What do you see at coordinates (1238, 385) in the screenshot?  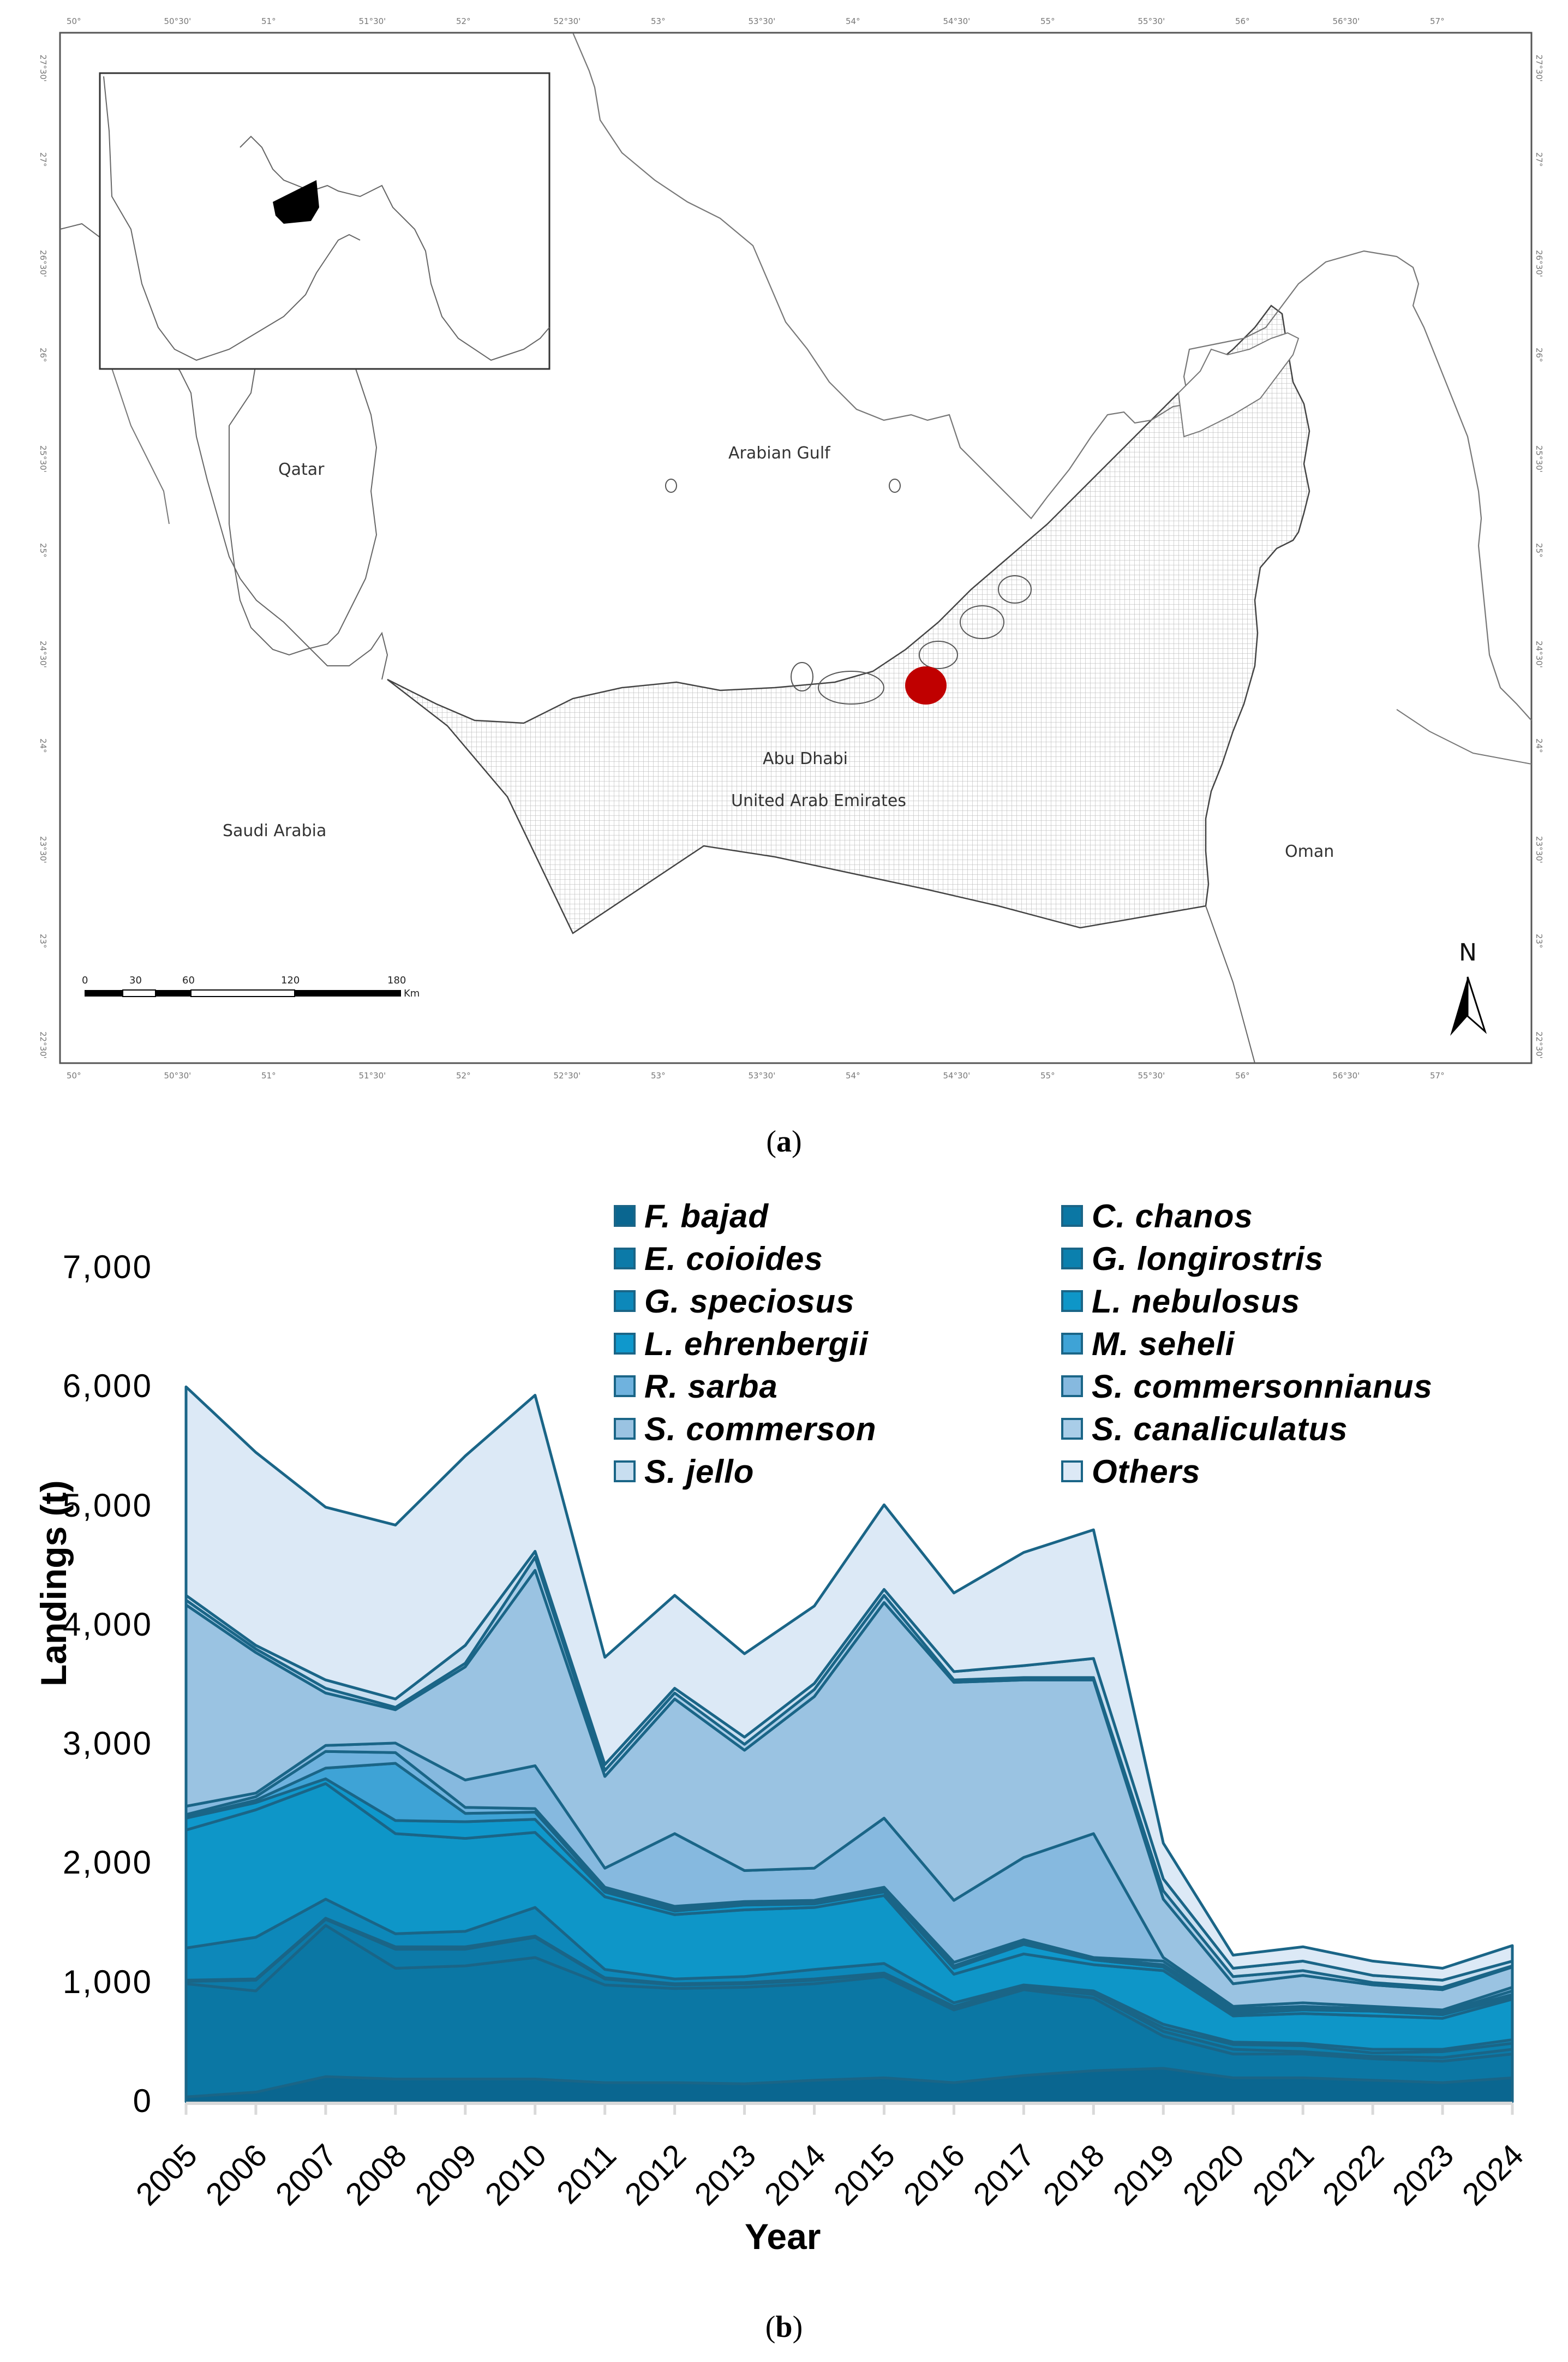 I see `musandam-inner` at bounding box center [1238, 385].